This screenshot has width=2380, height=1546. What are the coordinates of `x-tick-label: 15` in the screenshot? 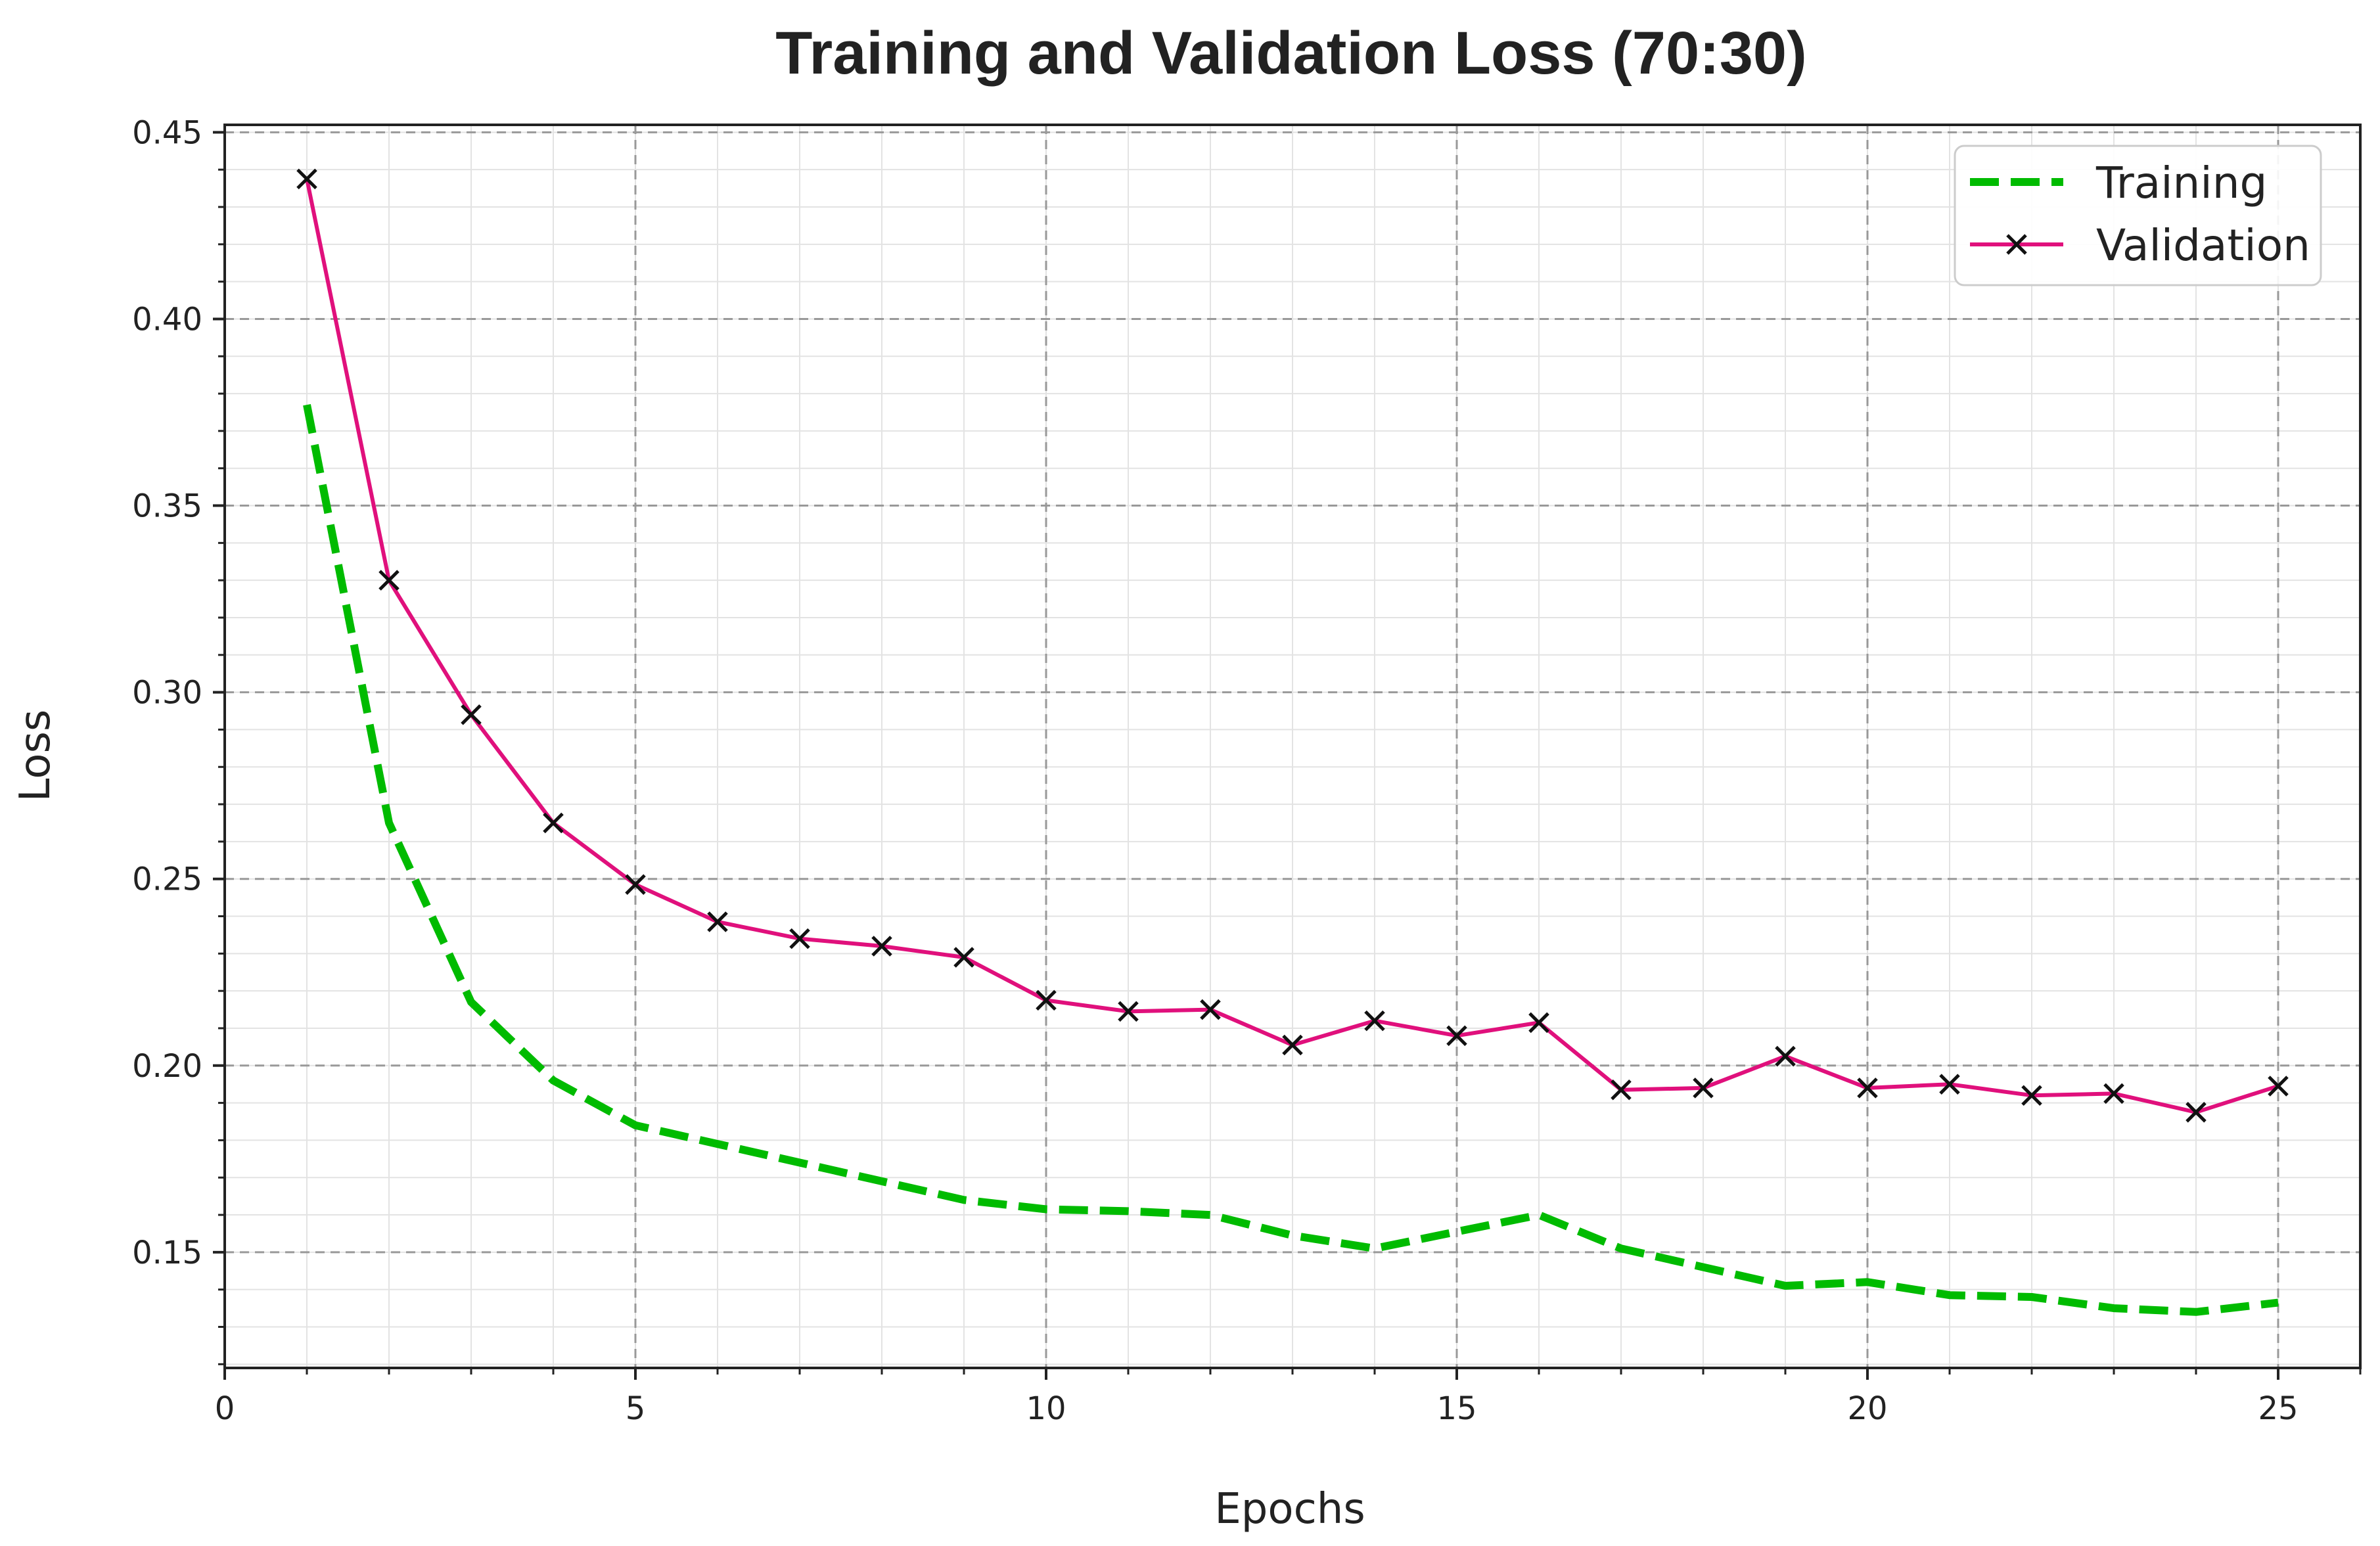 It's located at (1456, 1408).